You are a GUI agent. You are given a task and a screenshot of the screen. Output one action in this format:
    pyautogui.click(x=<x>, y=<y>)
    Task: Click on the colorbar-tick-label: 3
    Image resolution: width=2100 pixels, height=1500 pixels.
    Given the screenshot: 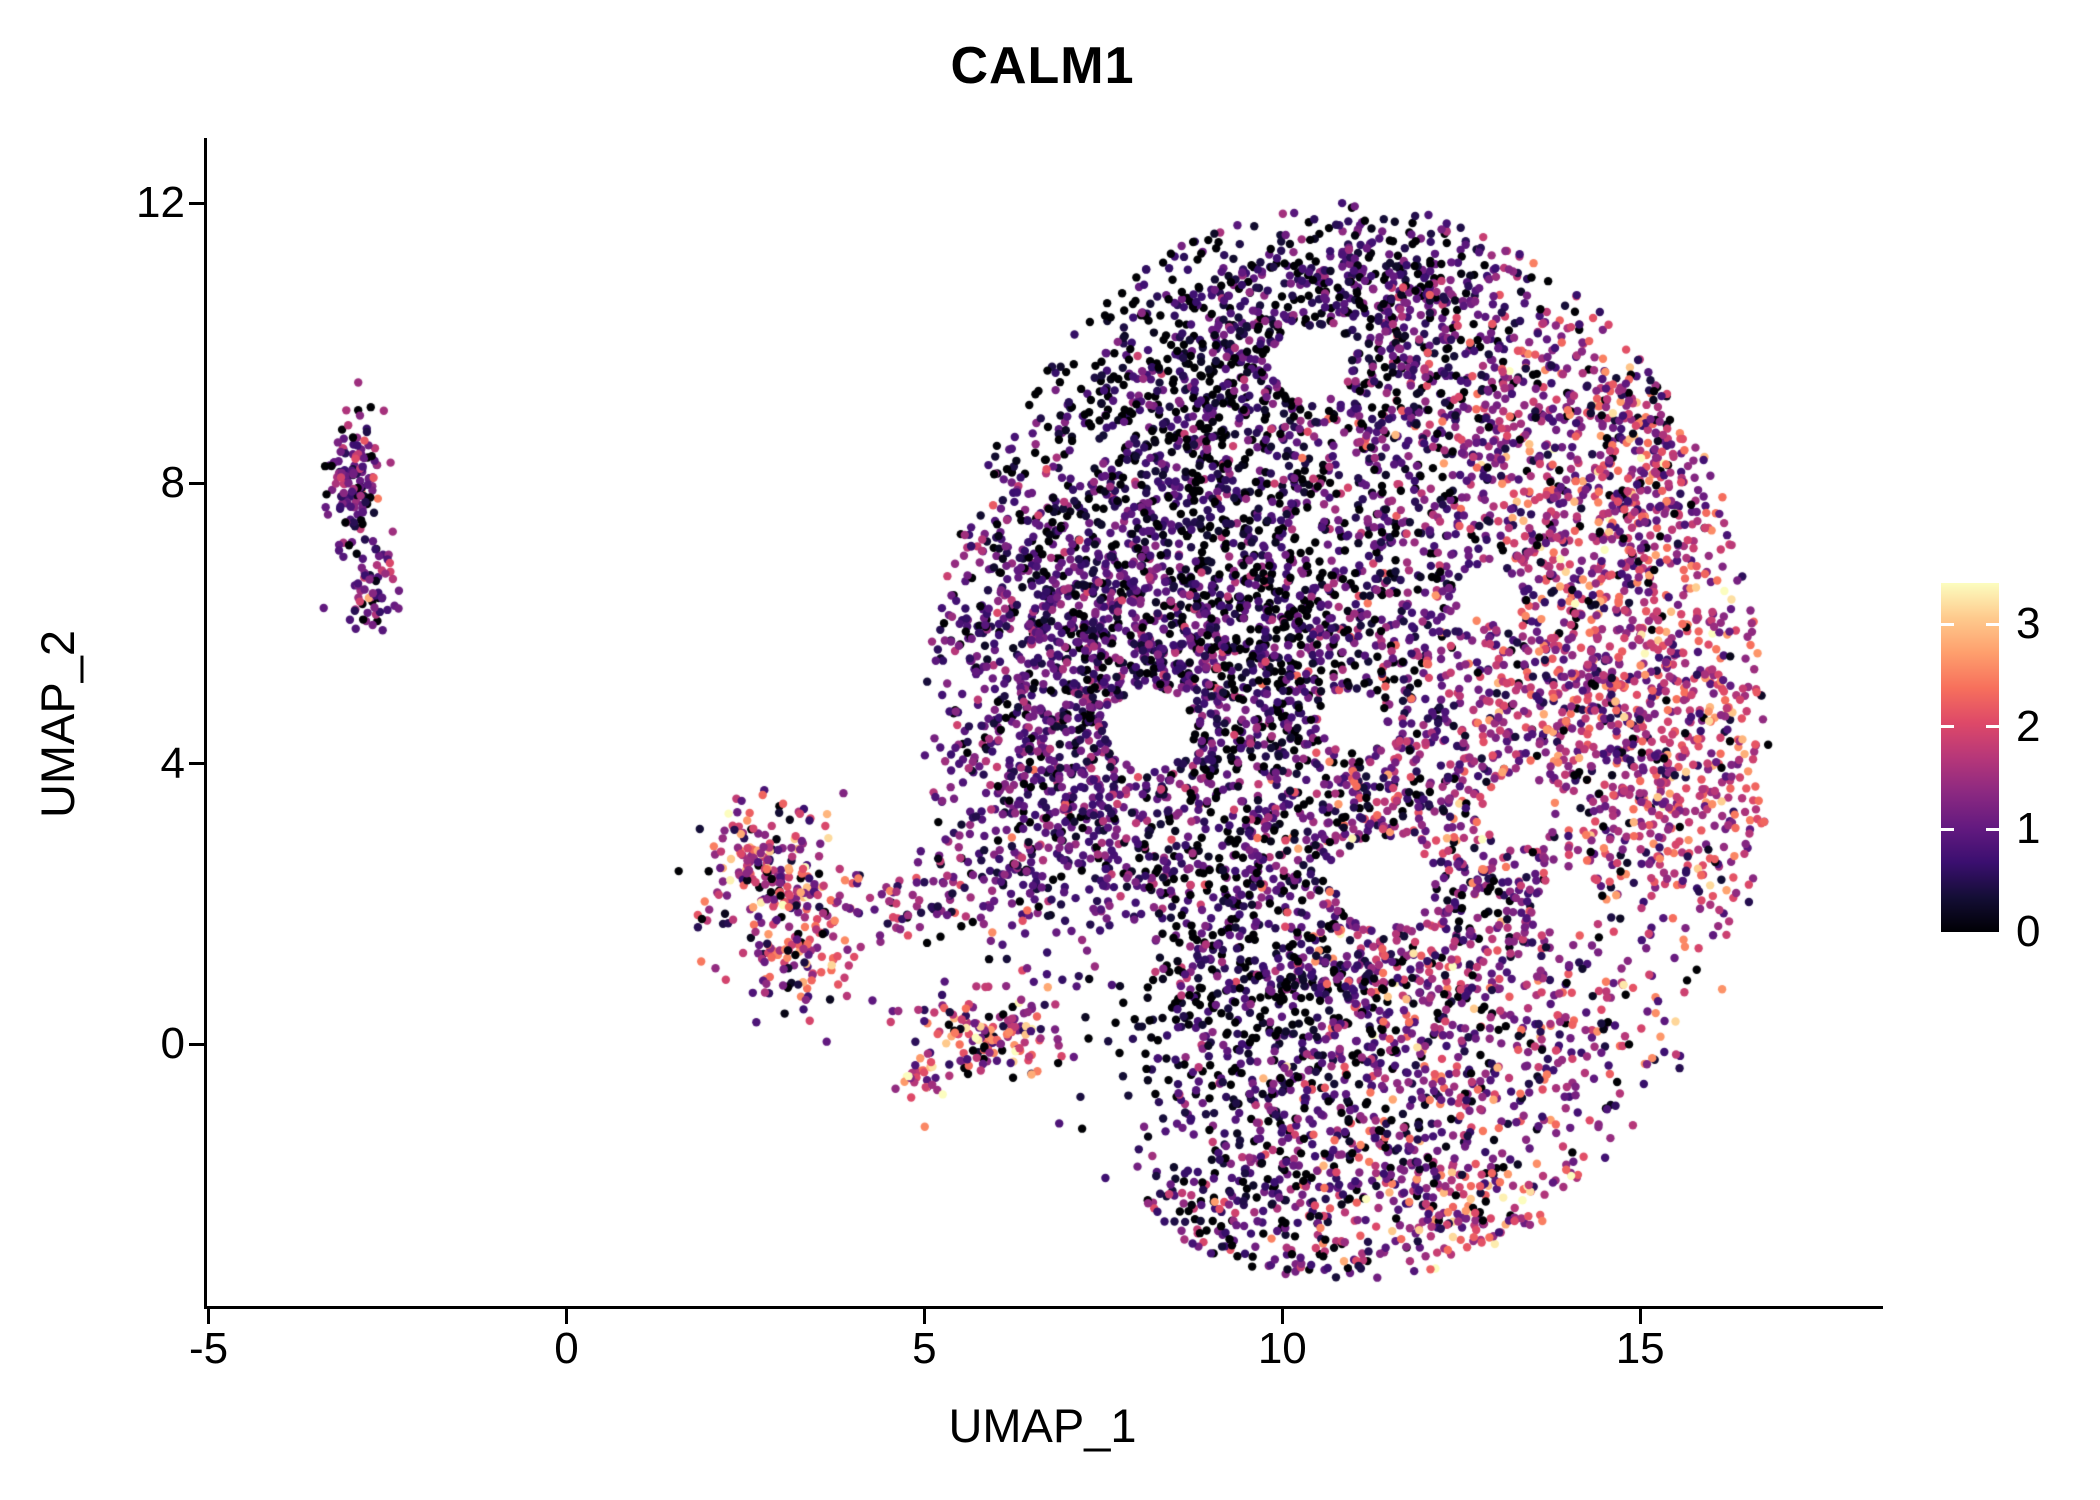 What is the action you would take?
    pyautogui.click(x=2028, y=624)
    